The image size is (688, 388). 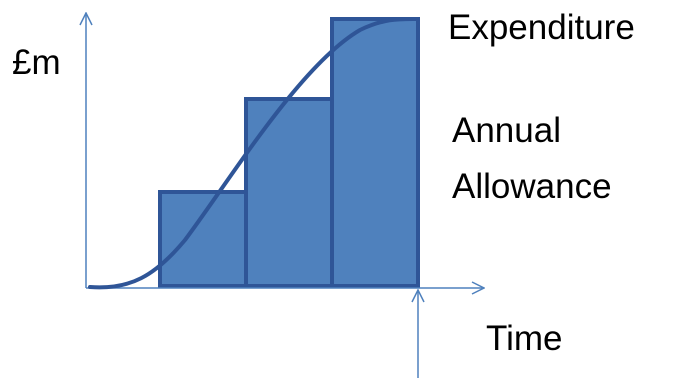 What do you see at coordinates (532, 186) in the screenshot?
I see `annual-allowance-label-line2: Allowance` at bounding box center [532, 186].